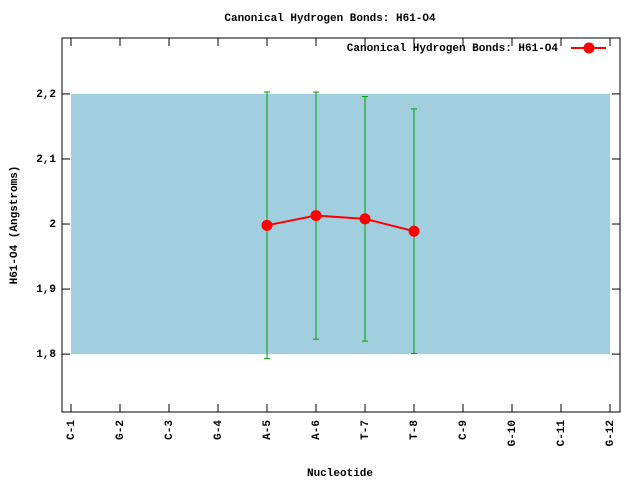 This screenshot has width=640, height=480. I want to click on y-tick-label: 1,9, so click(46, 290).